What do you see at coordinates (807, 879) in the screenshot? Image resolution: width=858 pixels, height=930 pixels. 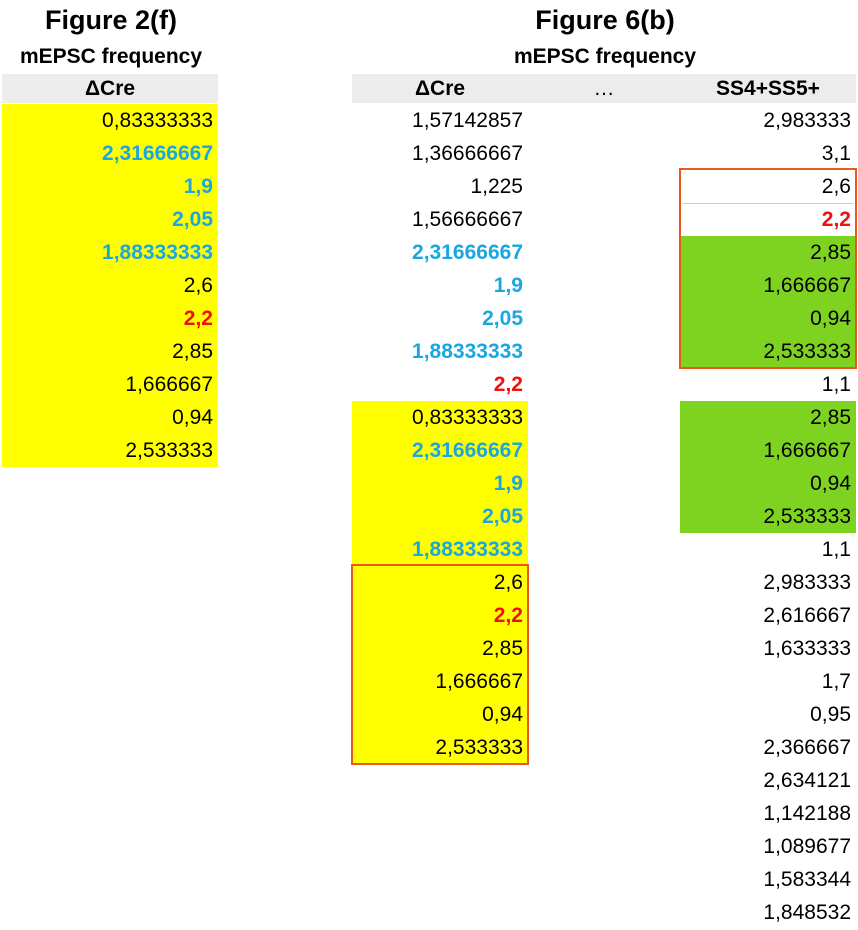 I see `right-ss-cell: 1,583344` at bounding box center [807, 879].